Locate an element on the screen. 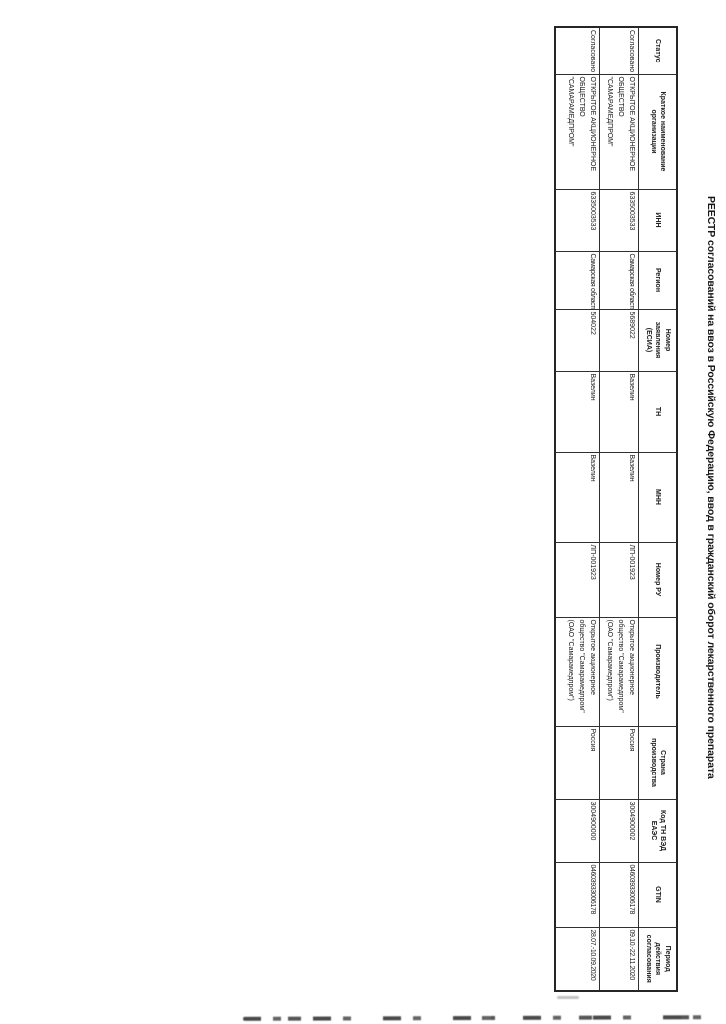 The image size is (726, 1024). cell-tnved-code: 3004900000 is located at coordinates (577, 830).